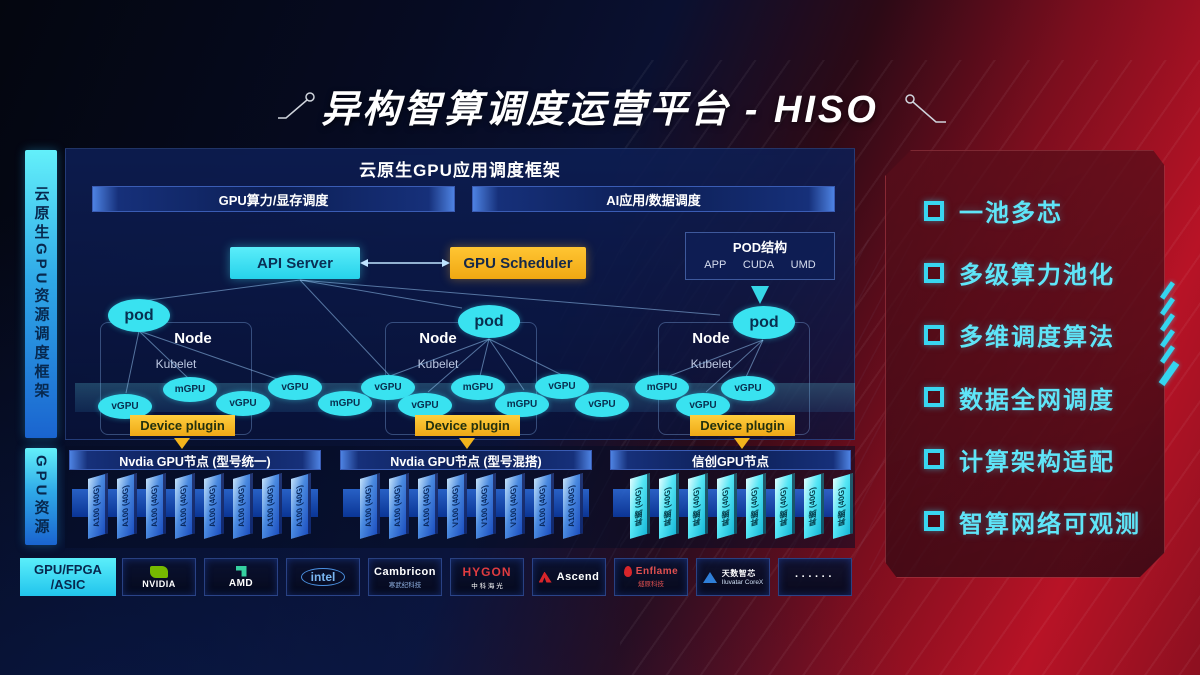  What do you see at coordinates (466, 460) in the screenshot?
I see `gpu-group-header-2: Nvdia GPU节点 (型号混搭)` at bounding box center [466, 460].